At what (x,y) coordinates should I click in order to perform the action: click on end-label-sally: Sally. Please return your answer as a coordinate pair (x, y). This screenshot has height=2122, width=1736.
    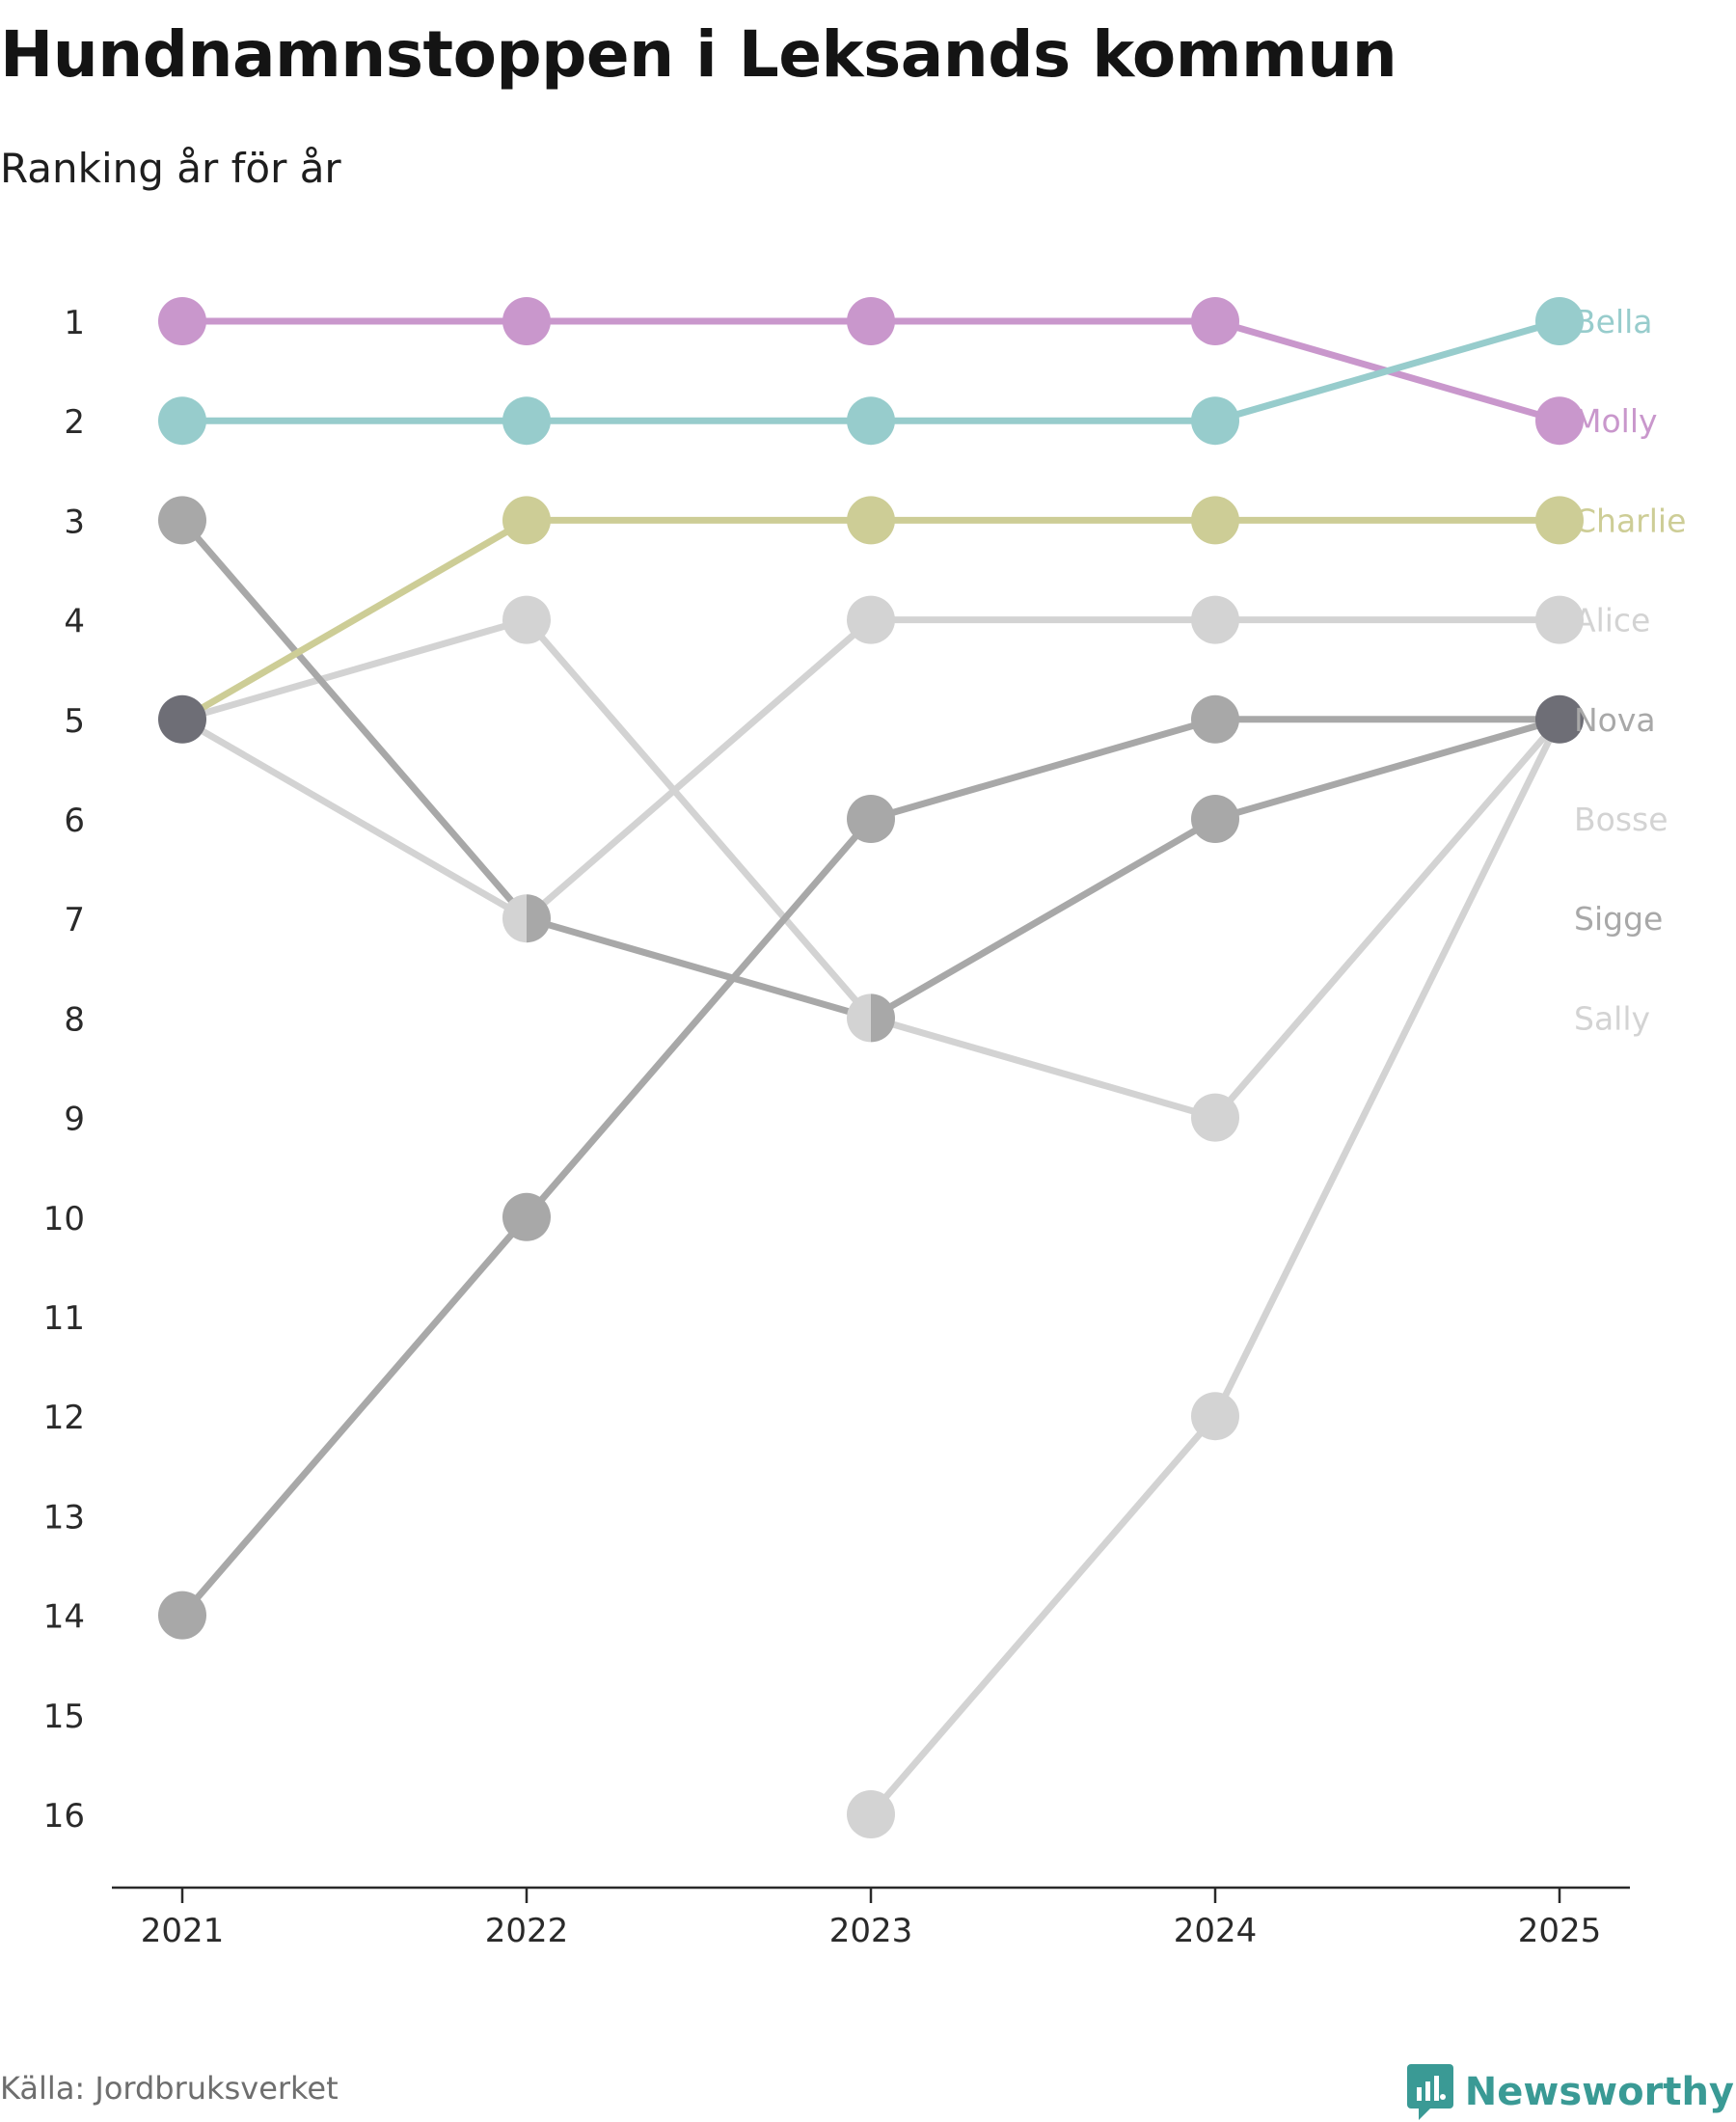
    Looking at the image, I should click on (1612, 1018).